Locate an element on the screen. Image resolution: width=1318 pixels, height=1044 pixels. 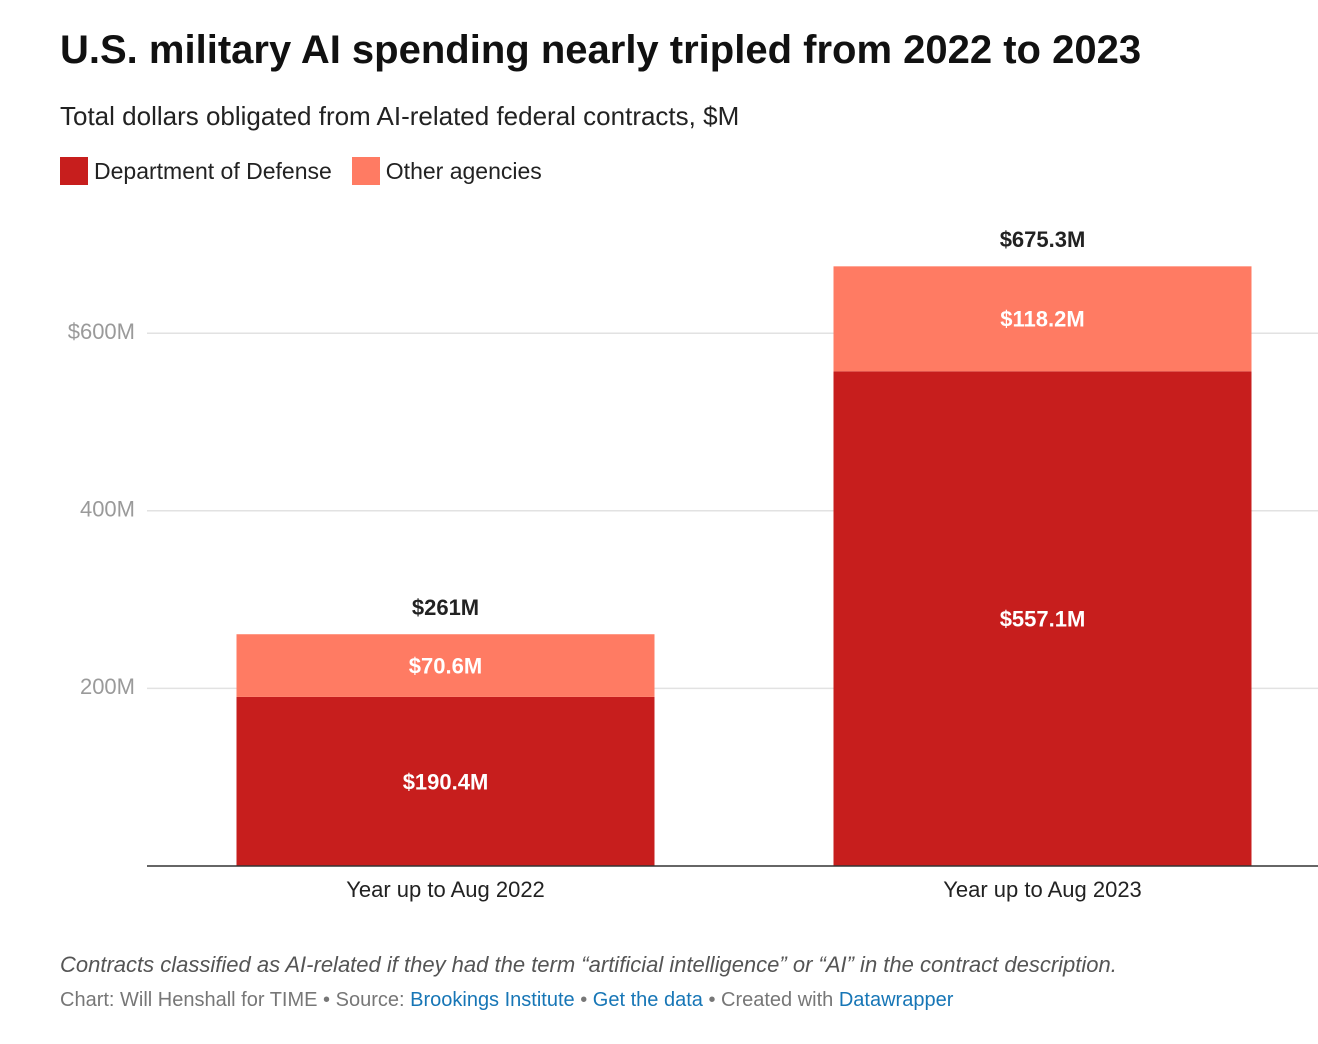
value-label: $557.1M is located at coordinates (1043, 618).